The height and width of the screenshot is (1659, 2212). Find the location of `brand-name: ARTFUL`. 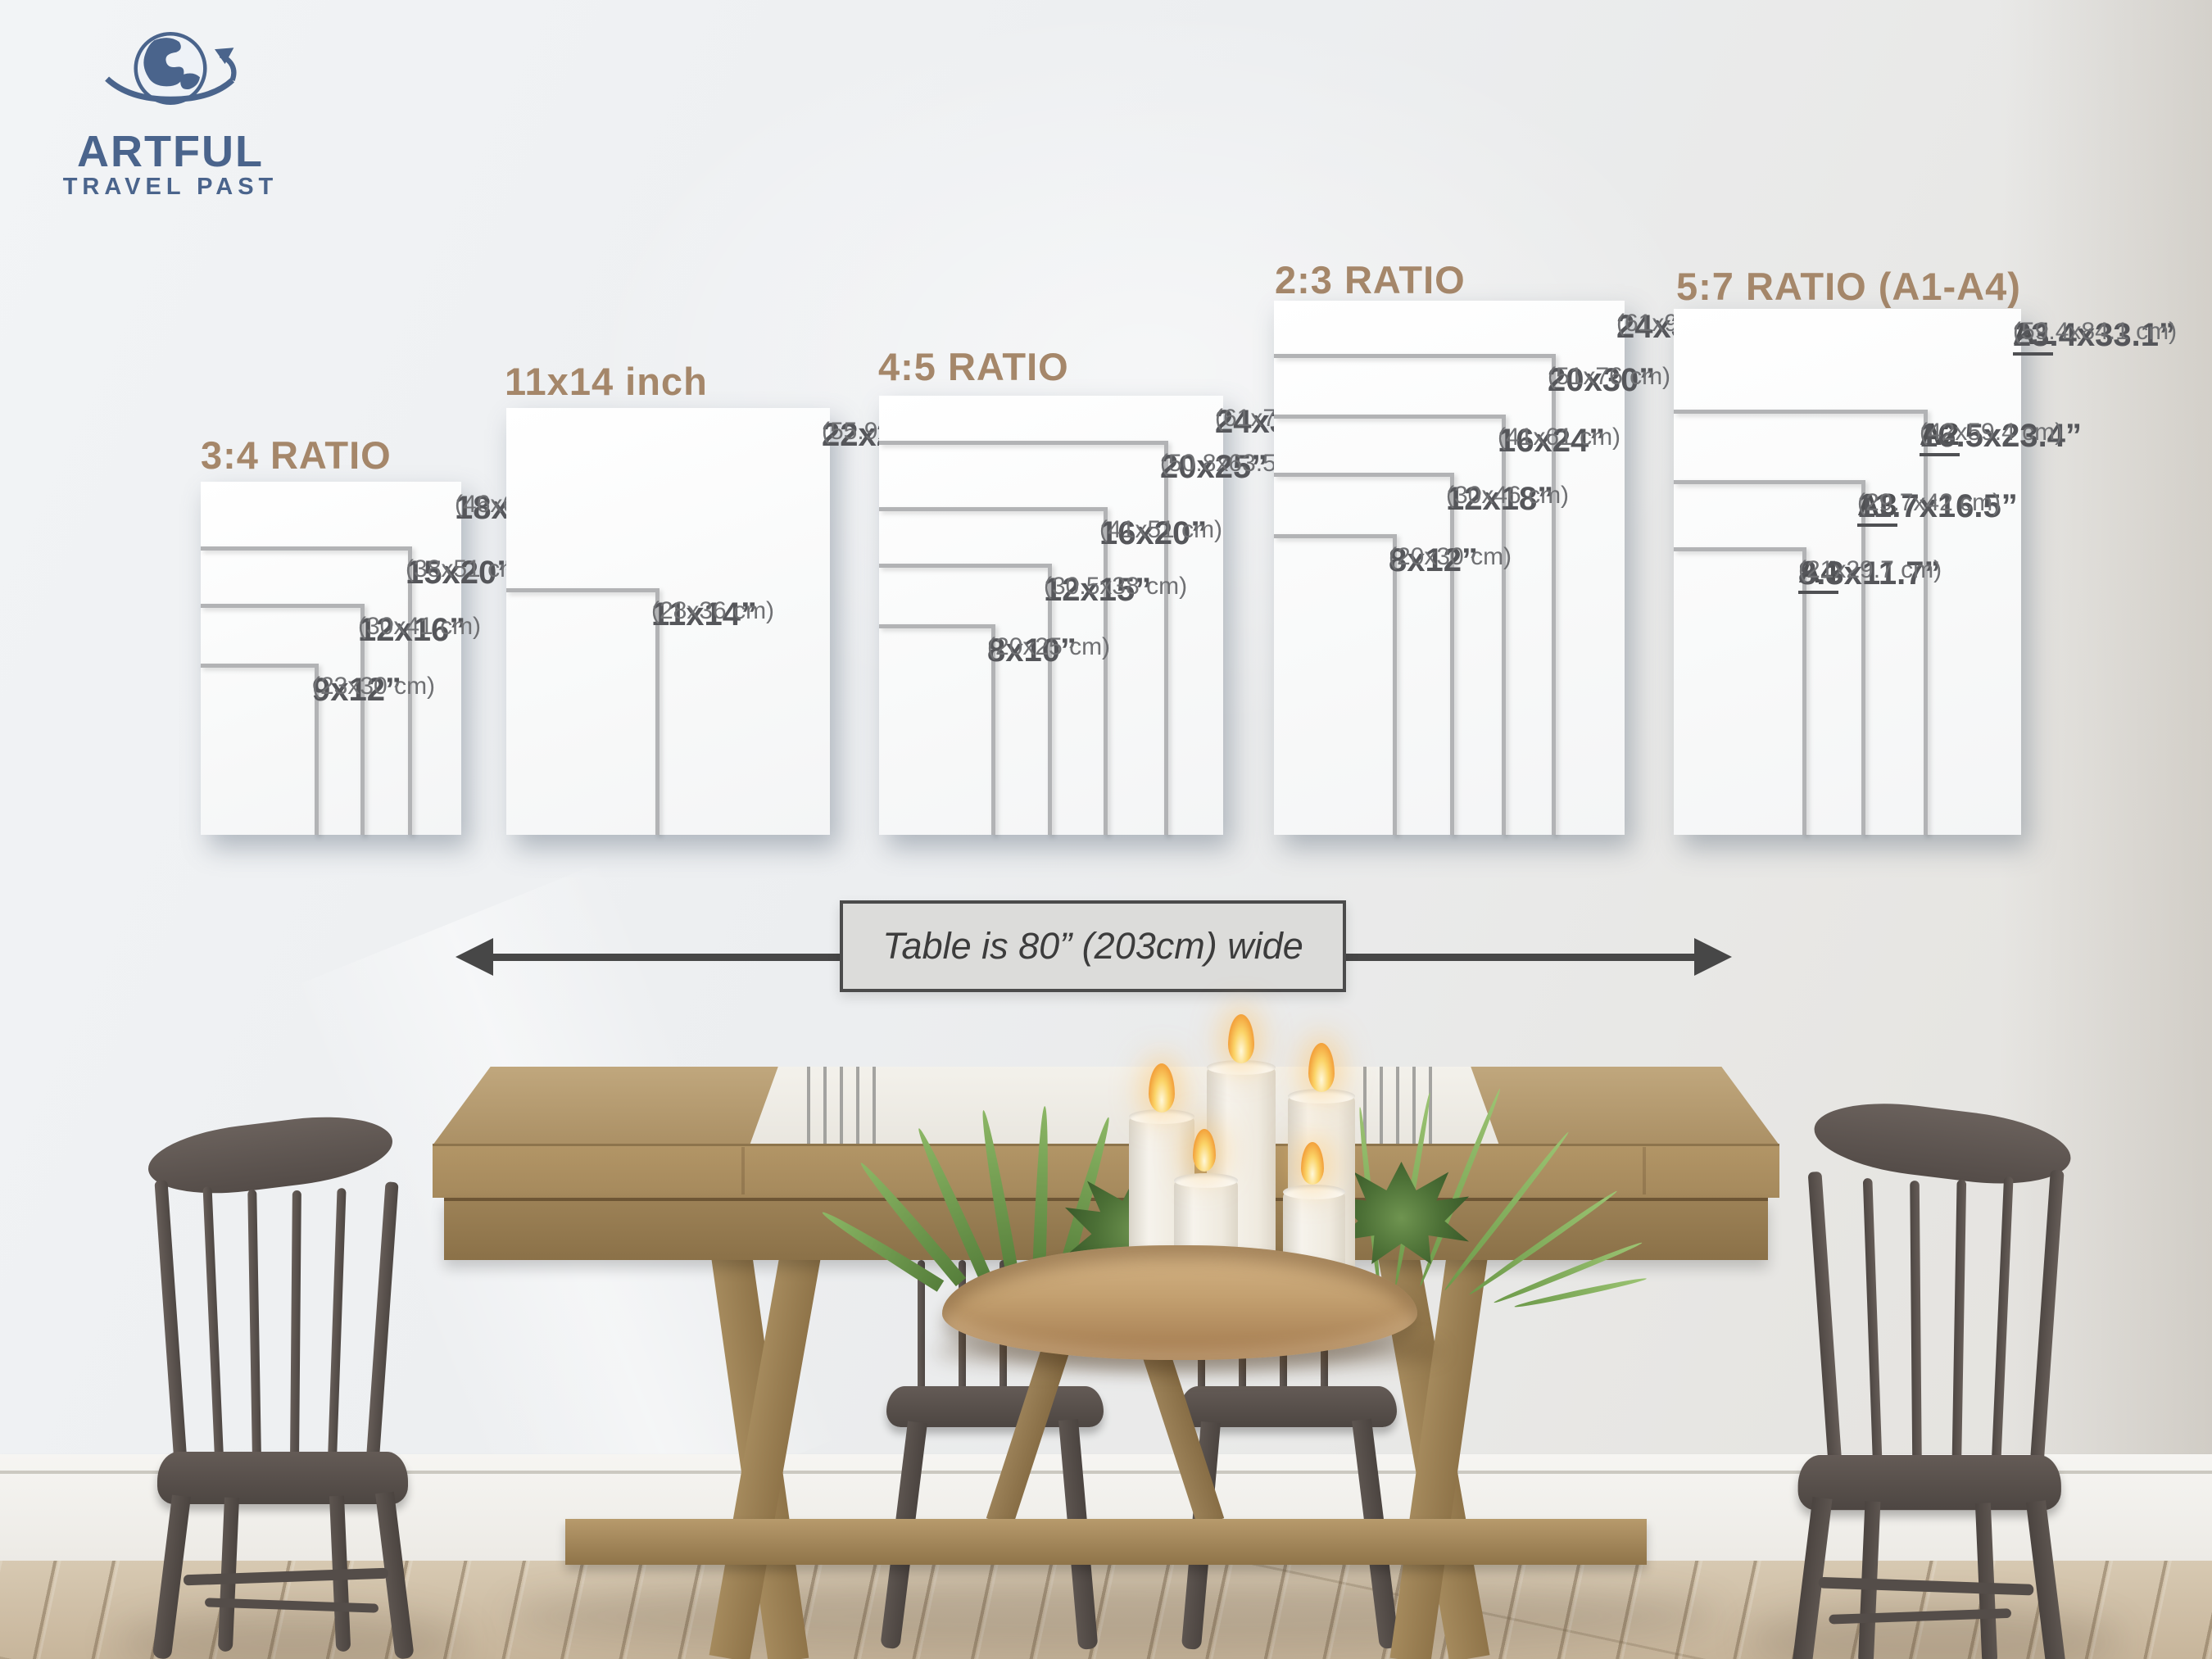

brand-name: ARTFUL is located at coordinates (170, 151).